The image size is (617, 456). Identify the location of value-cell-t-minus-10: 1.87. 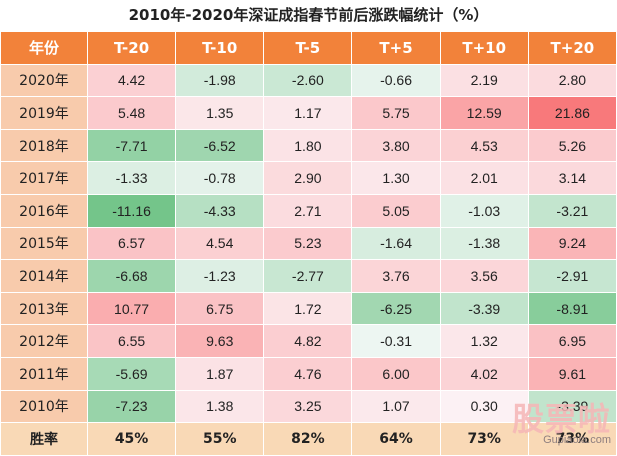
(220, 373).